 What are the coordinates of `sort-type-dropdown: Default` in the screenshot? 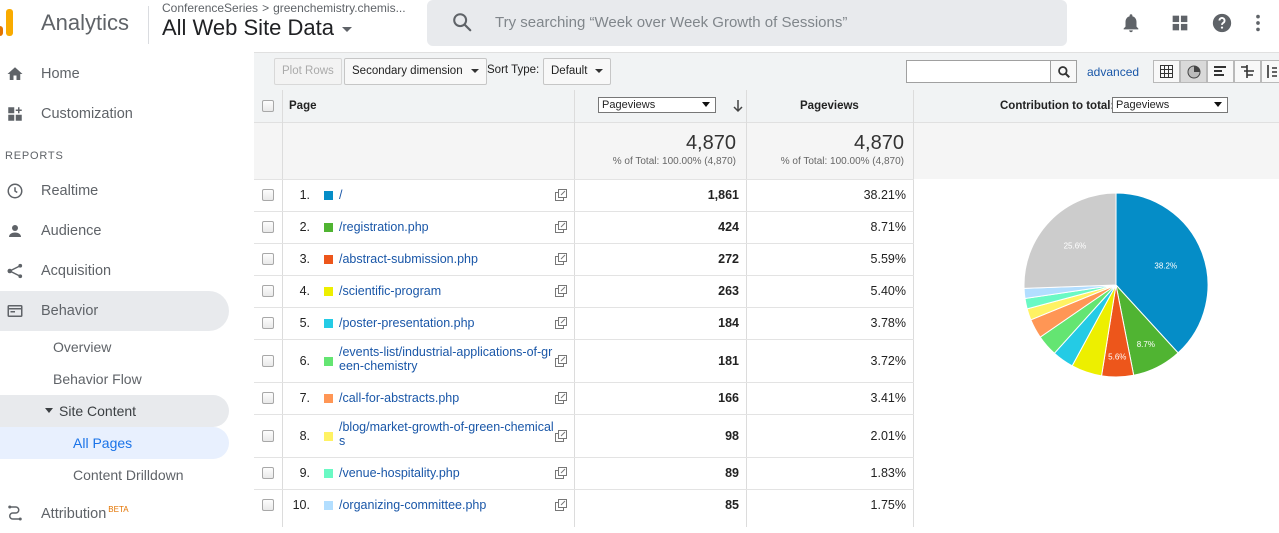 It's located at (577, 71).